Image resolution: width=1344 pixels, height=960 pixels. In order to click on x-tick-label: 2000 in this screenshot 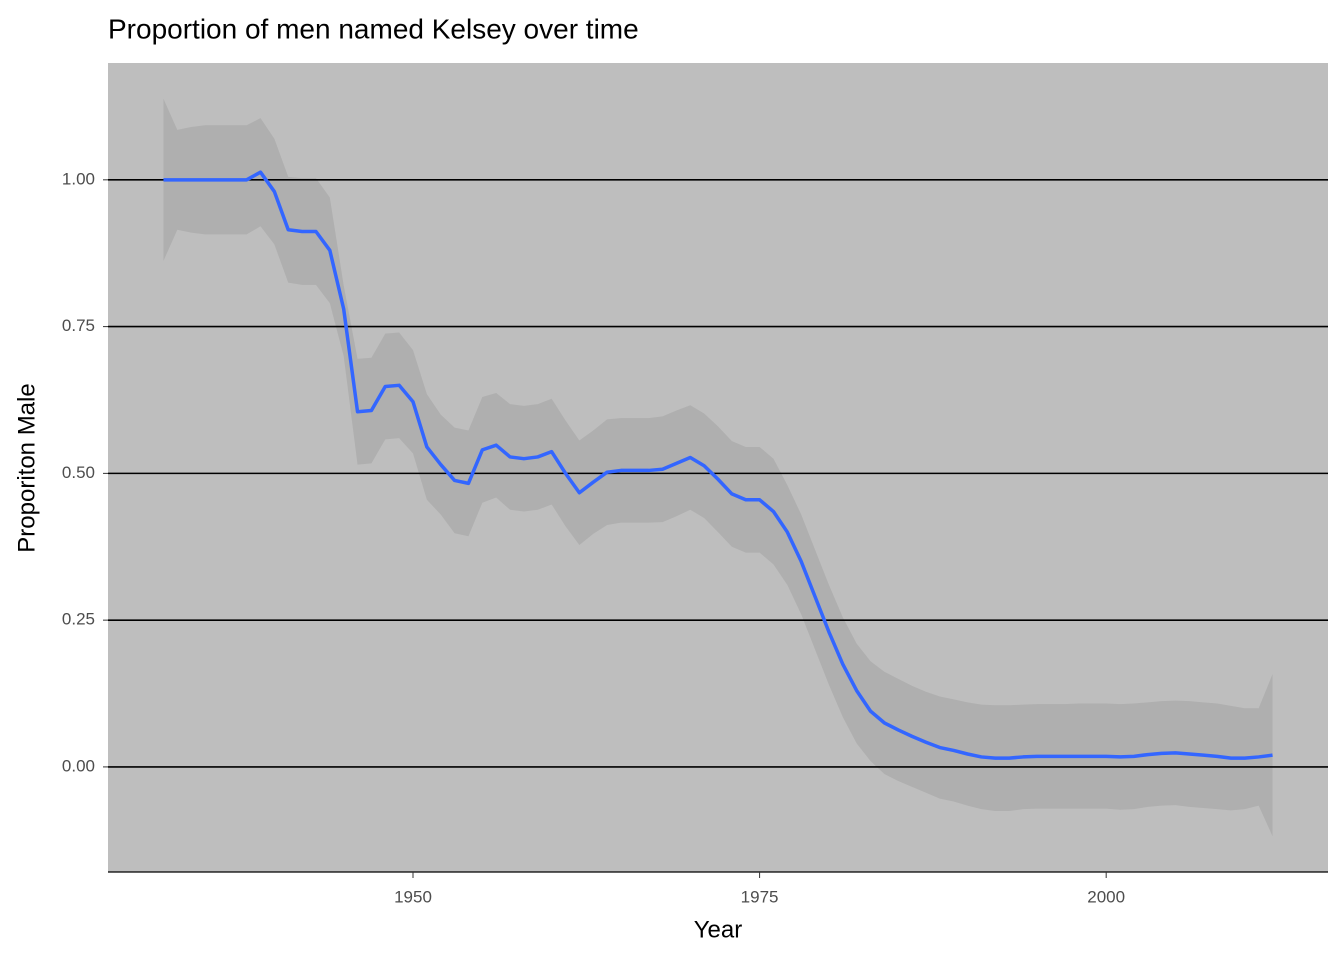, I will do `click(1106, 896)`.